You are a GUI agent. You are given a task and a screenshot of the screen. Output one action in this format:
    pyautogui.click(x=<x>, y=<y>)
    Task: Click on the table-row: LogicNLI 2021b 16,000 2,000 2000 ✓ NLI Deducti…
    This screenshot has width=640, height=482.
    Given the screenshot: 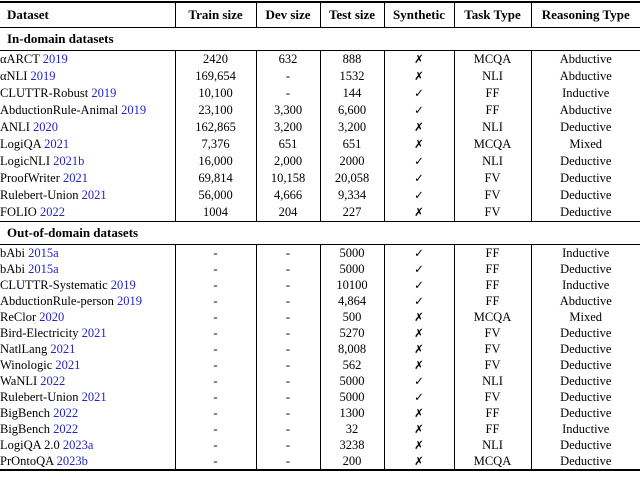 What is the action you would take?
    pyautogui.click(x=320, y=161)
    